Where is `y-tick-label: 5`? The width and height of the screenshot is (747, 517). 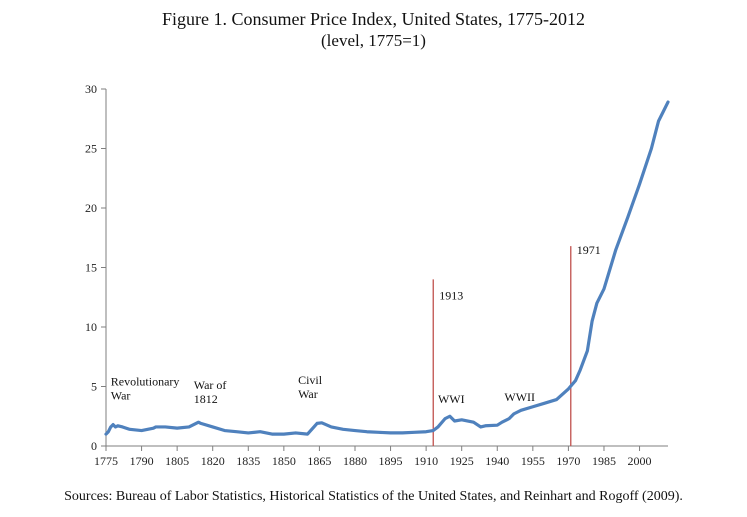
y-tick-label: 5 is located at coordinates (94, 387).